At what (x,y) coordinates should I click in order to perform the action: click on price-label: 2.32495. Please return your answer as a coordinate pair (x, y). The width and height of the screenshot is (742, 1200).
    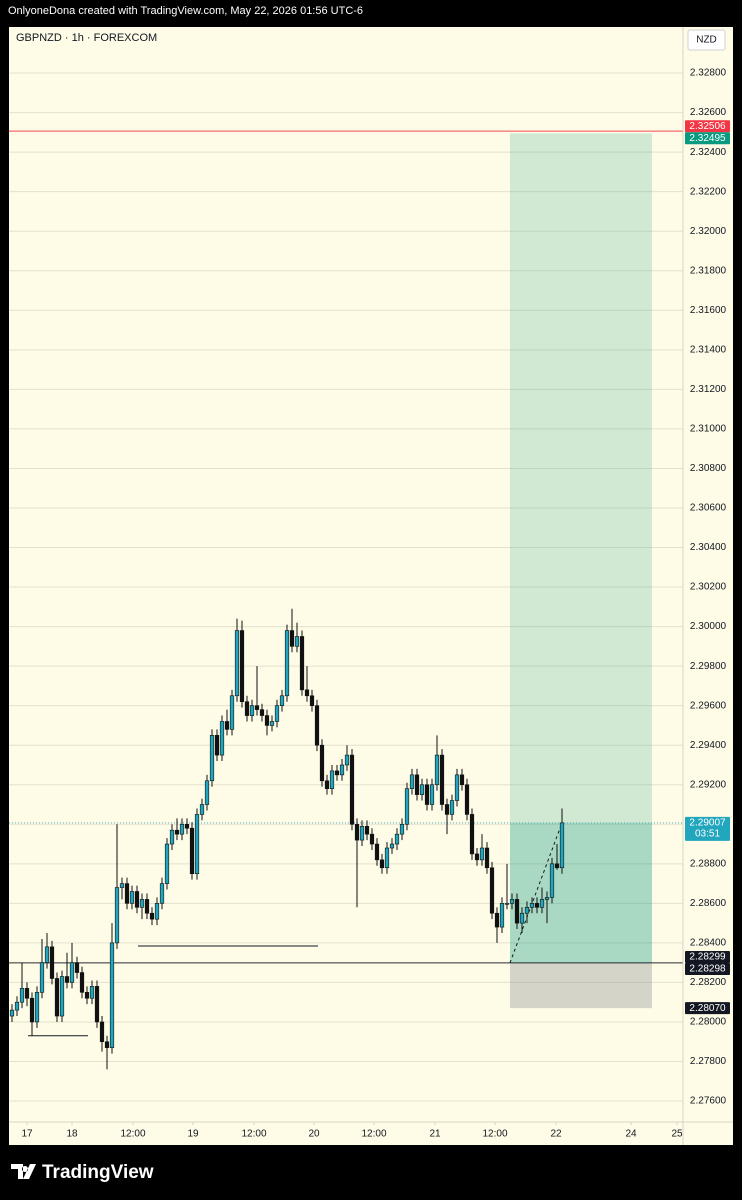
    Looking at the image, I should click on (707, 138).